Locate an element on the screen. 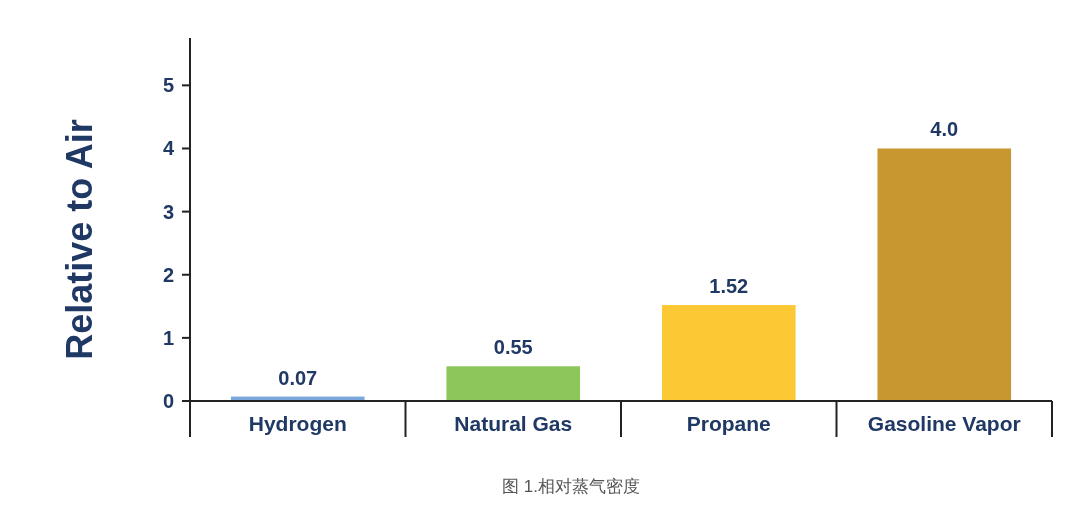  data-label: 0.55 is located at coordinates (513, 347).